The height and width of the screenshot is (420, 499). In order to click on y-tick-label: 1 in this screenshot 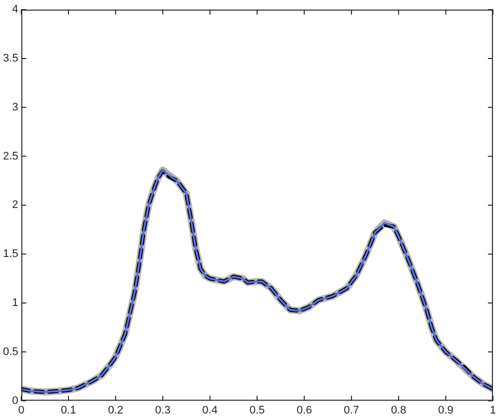, I will do `click(15, 303)`.